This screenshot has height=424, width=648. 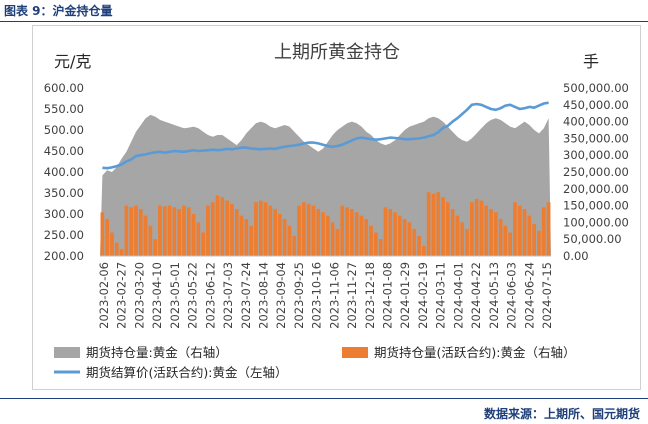 I want to click on figure-caption: 图表 9：沪金持仓量, so click(x=58, y=11).